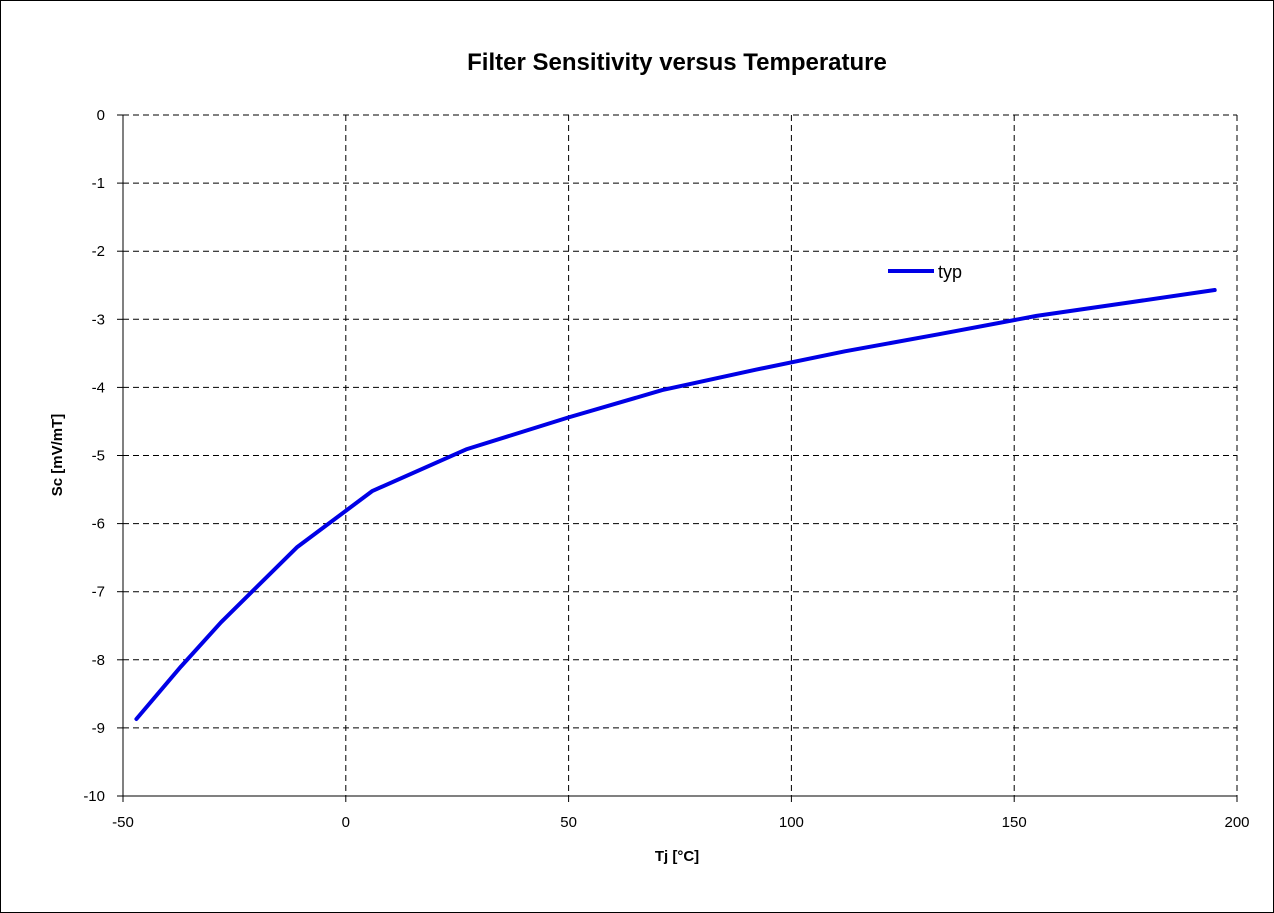 This screenshot has height=913, width=1274. I want to click on x-axis-ticks: -50 0 50 100 150 200, so click(681, 813).